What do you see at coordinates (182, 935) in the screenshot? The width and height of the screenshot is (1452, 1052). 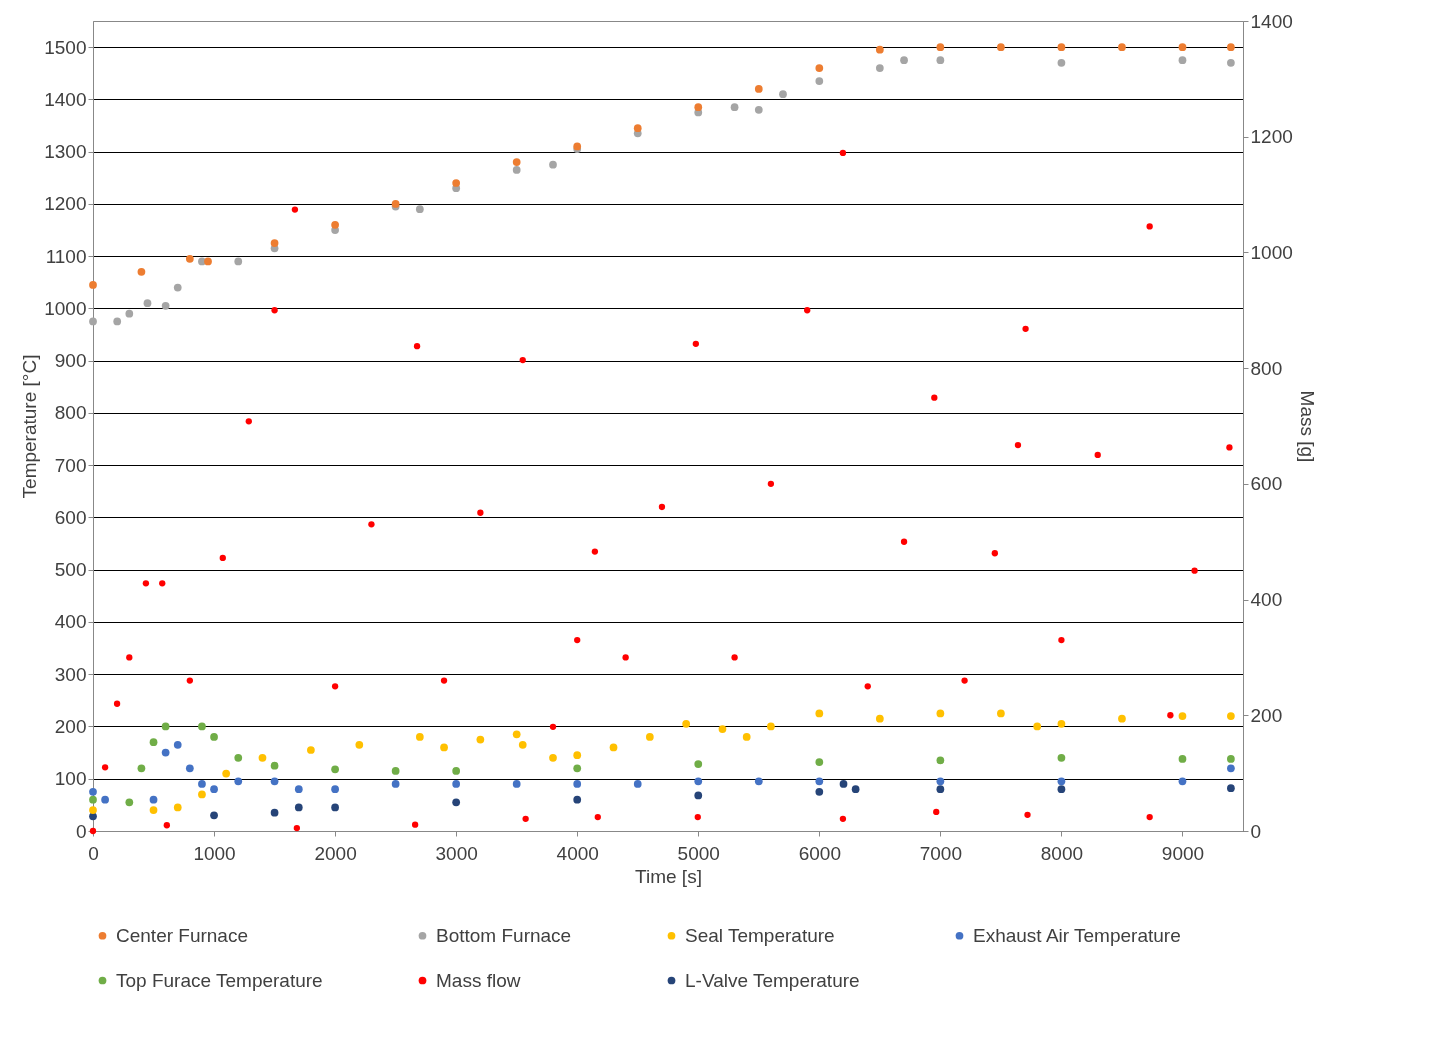 I see `legend-label: Center Furnace` at bounding box center [182, 935].